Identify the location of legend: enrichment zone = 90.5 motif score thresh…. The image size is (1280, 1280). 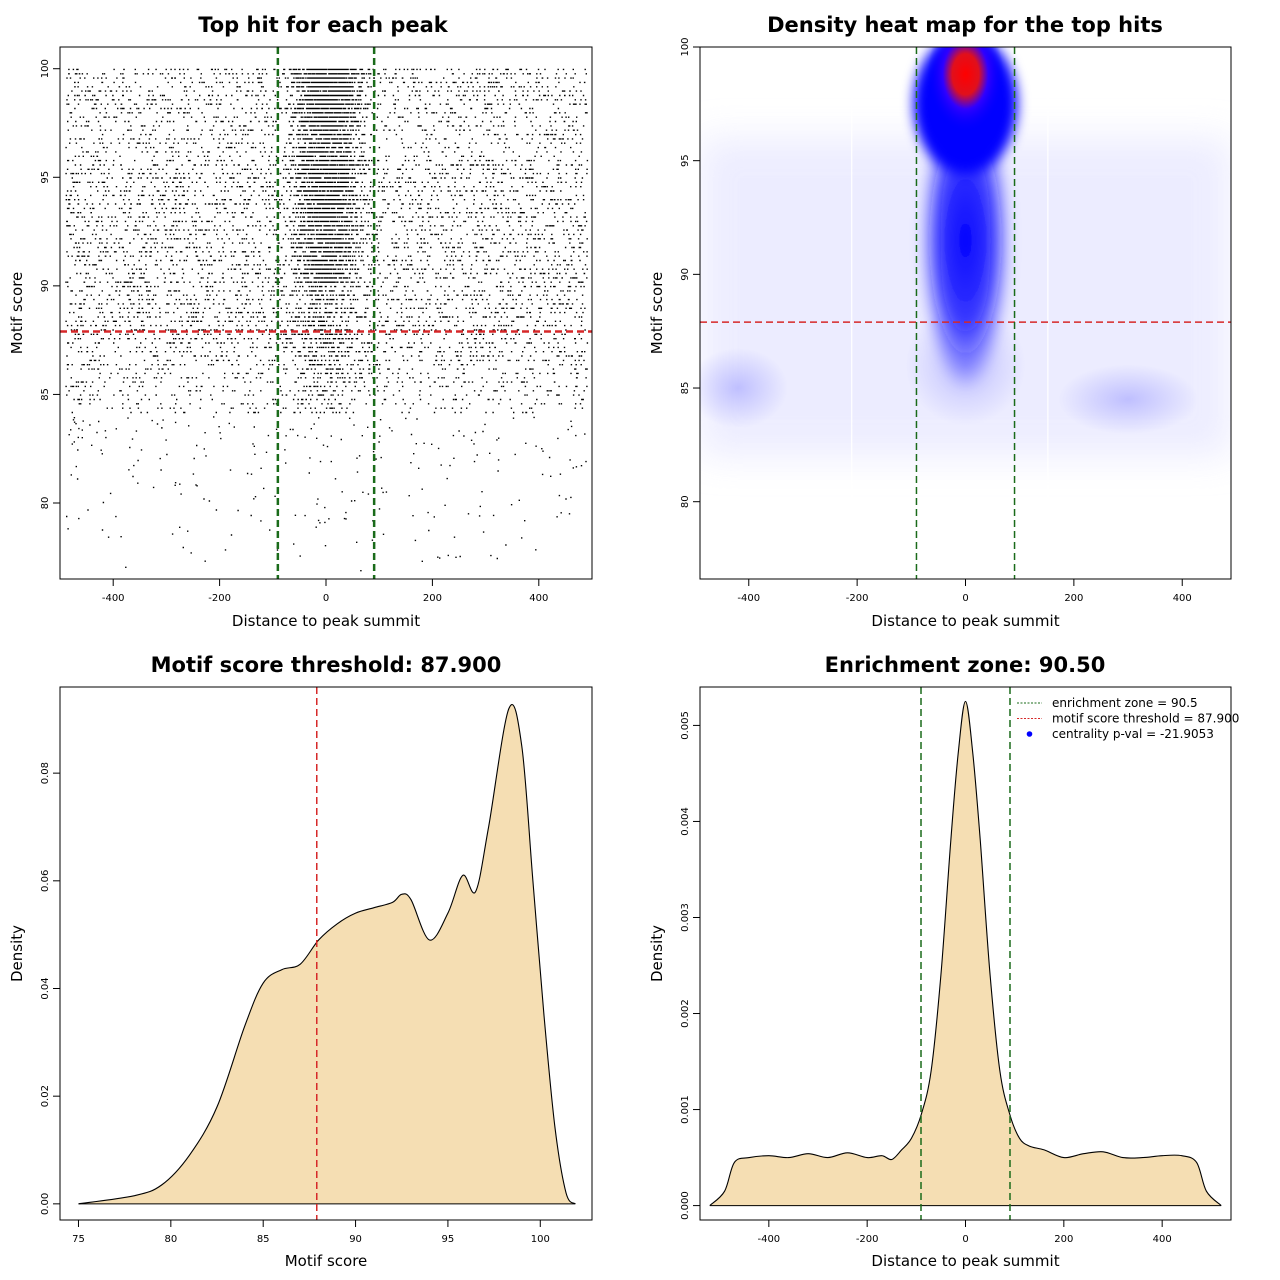
(1128, 718).